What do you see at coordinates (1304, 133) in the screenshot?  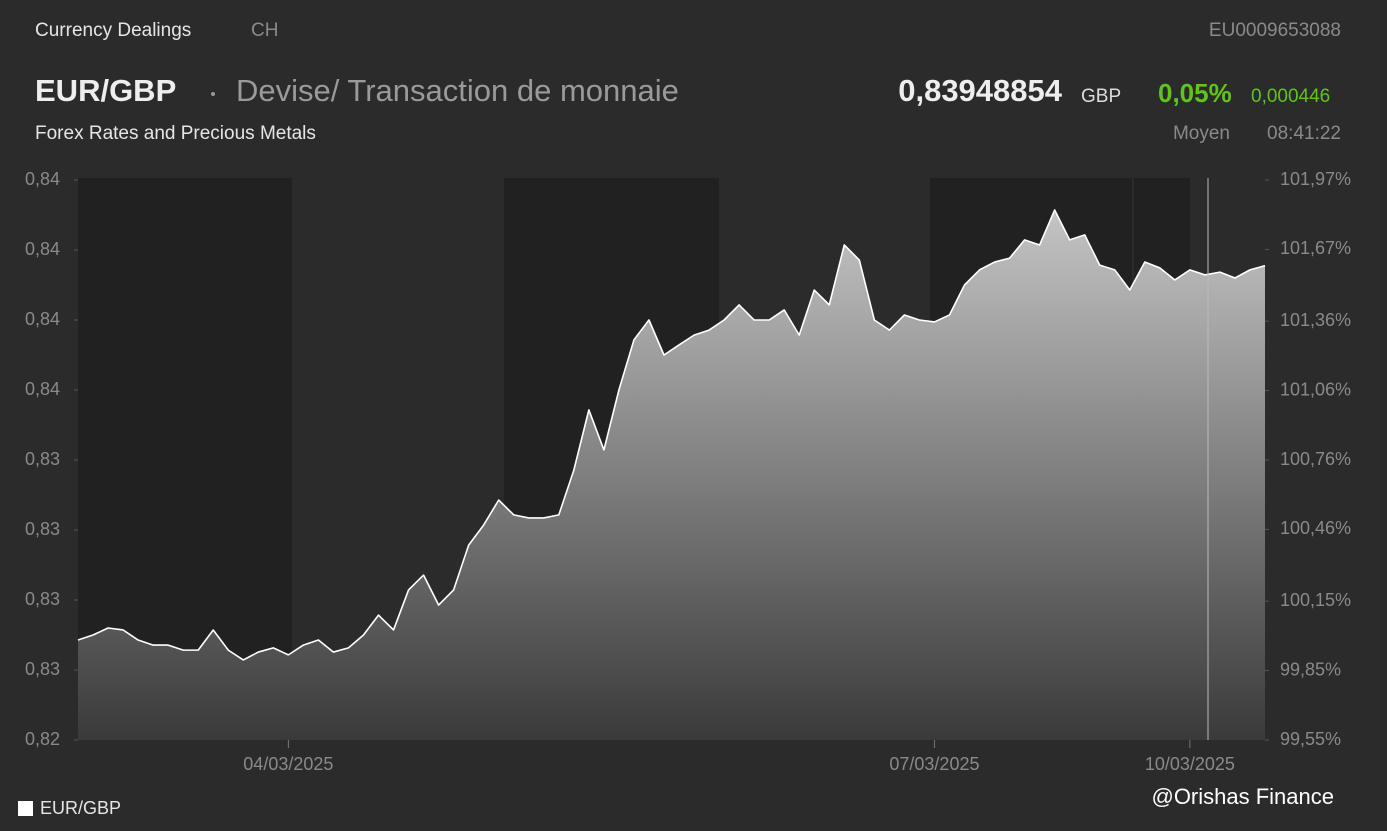 I see `time: 08:41:22` at bounding box center [1304, 133].